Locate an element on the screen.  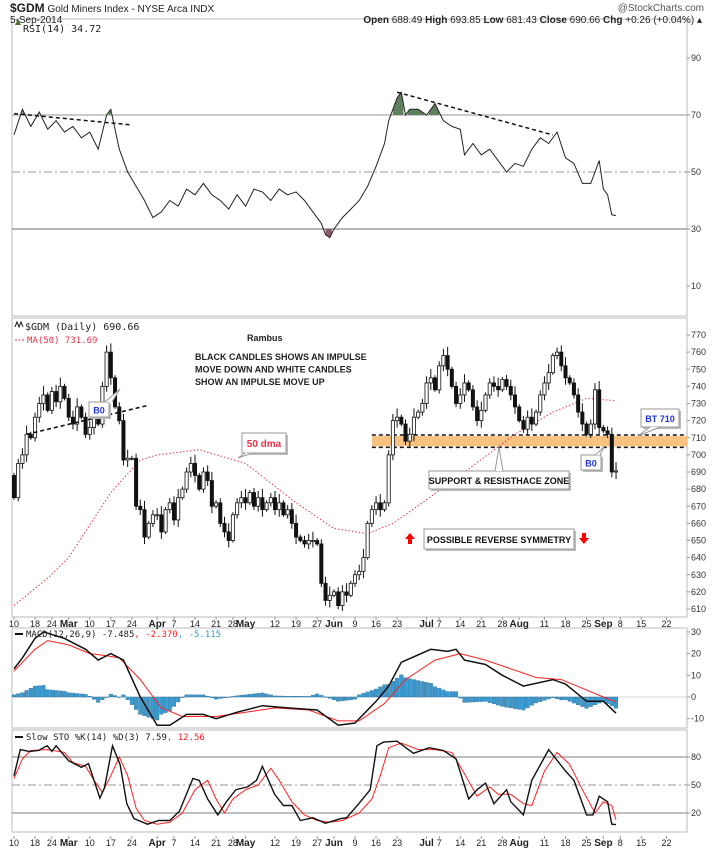
date-label: 24 is located at coordinates (52, 624).